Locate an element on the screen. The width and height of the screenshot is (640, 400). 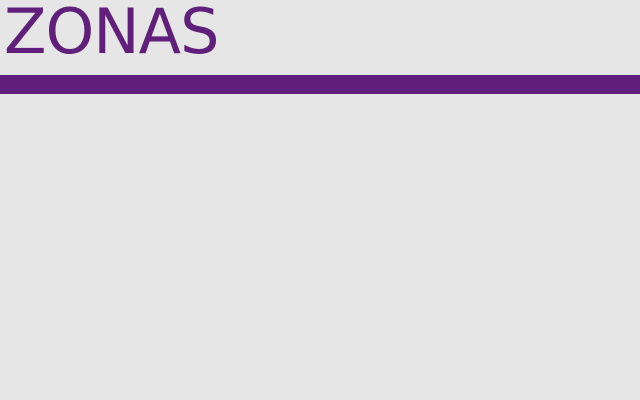
header-divider-bar is located at coordinates (320, 84).